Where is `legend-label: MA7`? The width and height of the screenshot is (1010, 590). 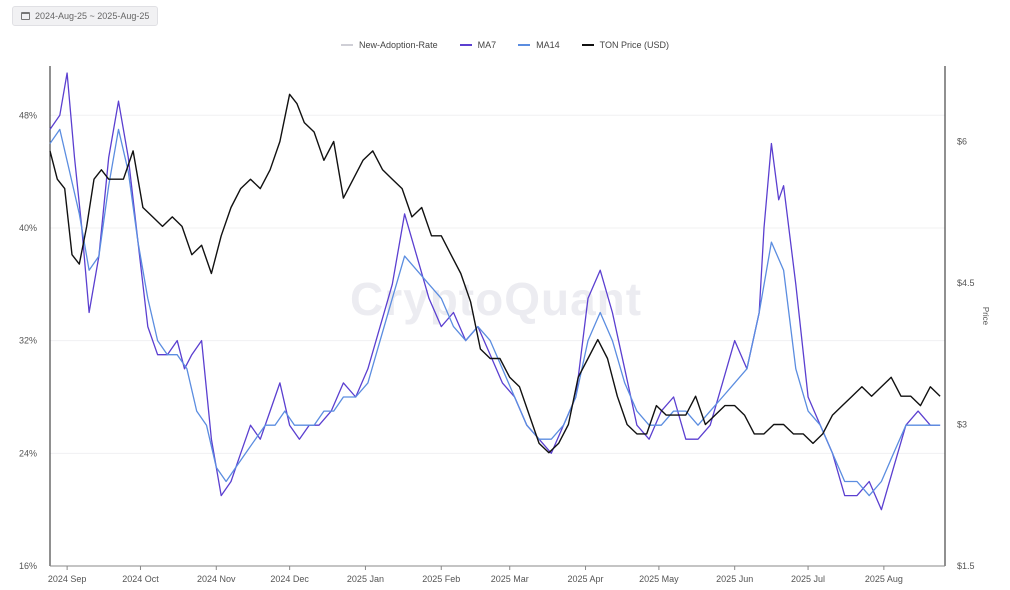 legend-label: MA7 is located at coordinates (487, 45).